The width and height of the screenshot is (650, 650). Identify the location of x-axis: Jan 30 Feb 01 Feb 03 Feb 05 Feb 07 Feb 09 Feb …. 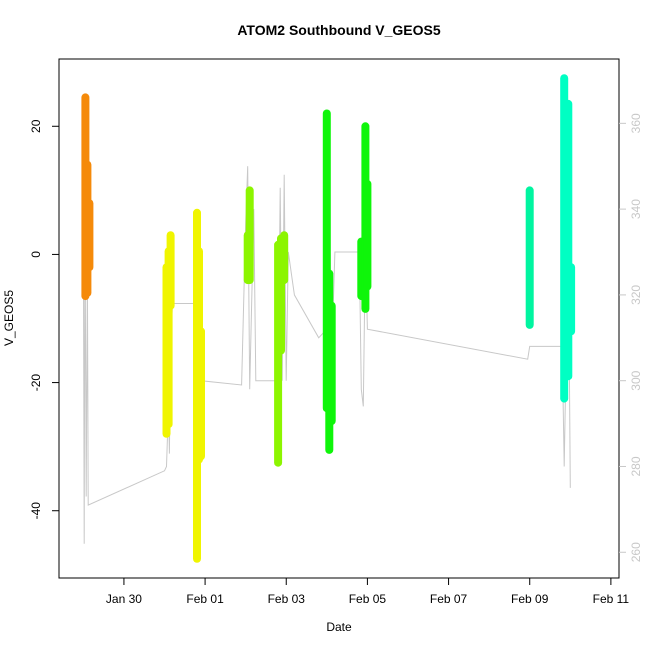
(368, 591).